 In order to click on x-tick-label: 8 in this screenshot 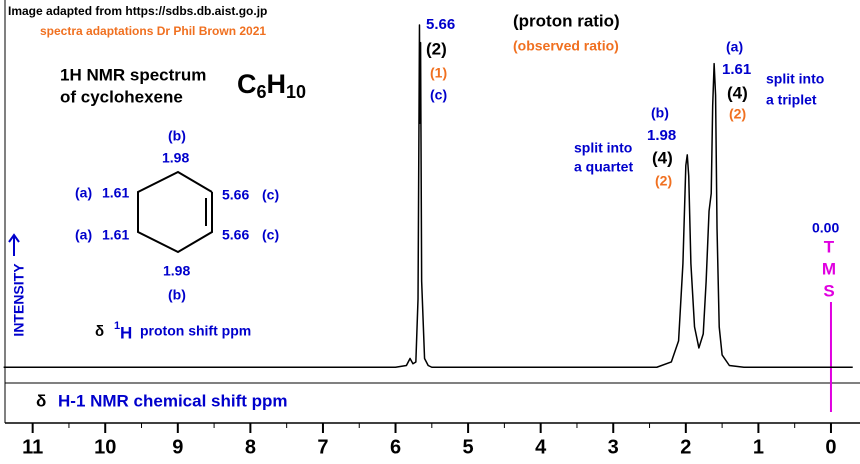, I will do `click(250, 447)`.